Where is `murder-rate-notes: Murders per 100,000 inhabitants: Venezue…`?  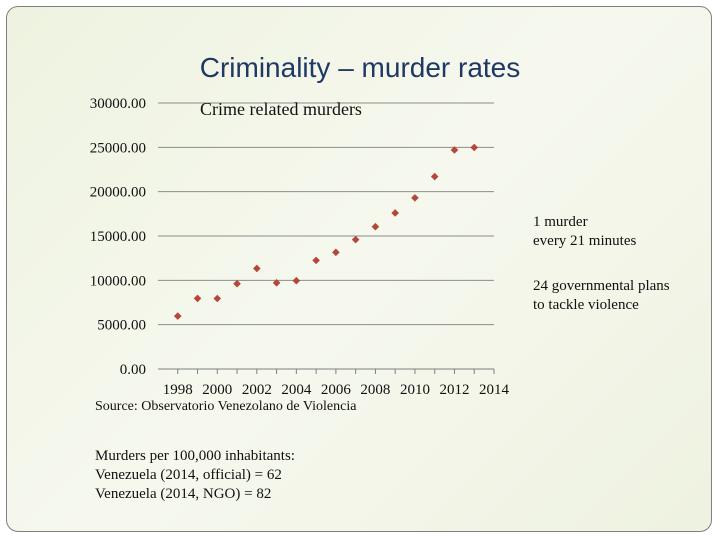 murder-rate-notes: Murders per 100,000 inhabitants: Venezue… is located at coordinates (195, 475).